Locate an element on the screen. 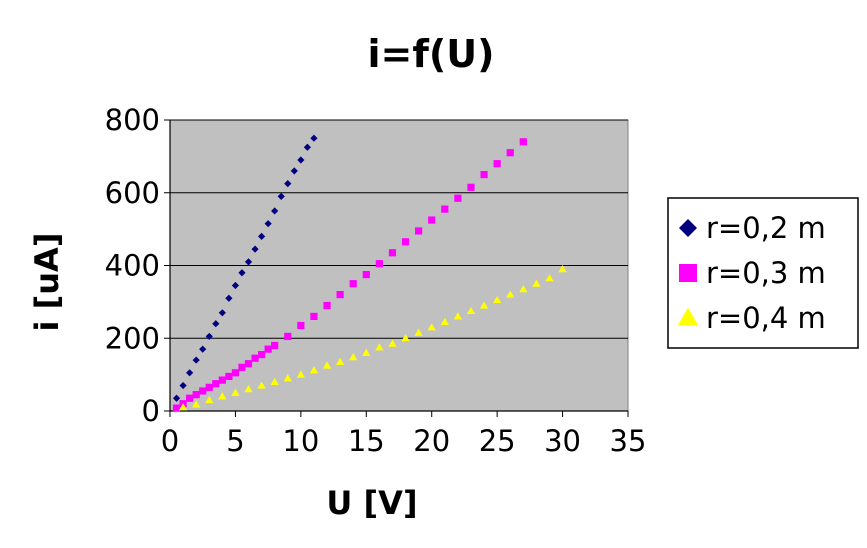 The height and width of the screenshot is (548, 867). y-tick-label: 0 is located at coordinates (151, 411).